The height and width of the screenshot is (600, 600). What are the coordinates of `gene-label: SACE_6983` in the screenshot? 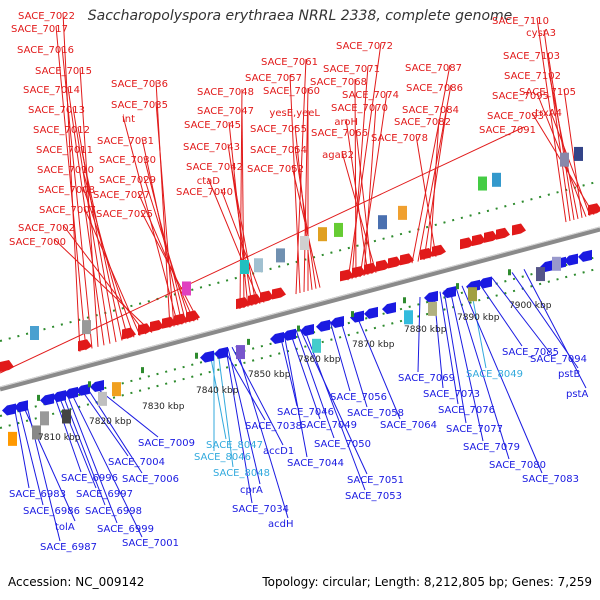 It's located at (37, 494).